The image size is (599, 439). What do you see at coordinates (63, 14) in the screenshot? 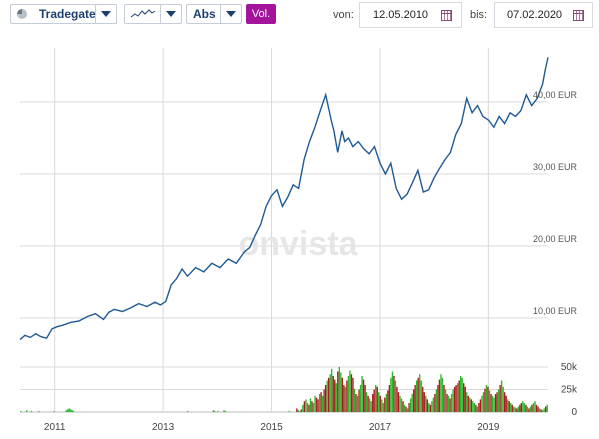
I see `exchange-select: Tradegate` at bounding box center [63, 14].